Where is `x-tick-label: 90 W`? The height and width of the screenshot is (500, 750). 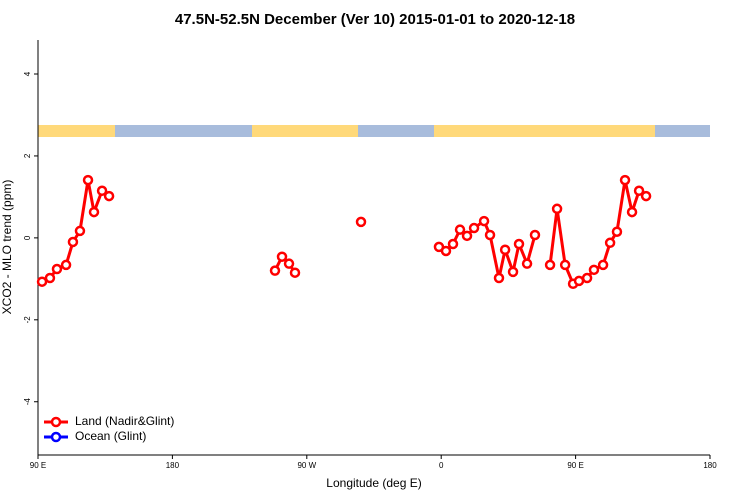
x-tick-label: 90 W is located at coordinates (306, 465).